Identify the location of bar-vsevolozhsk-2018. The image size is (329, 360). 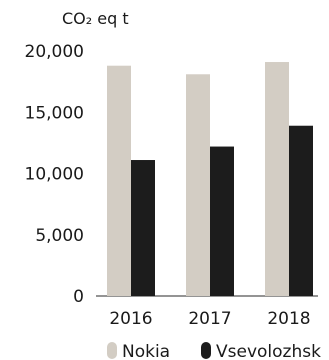
(301, 210).